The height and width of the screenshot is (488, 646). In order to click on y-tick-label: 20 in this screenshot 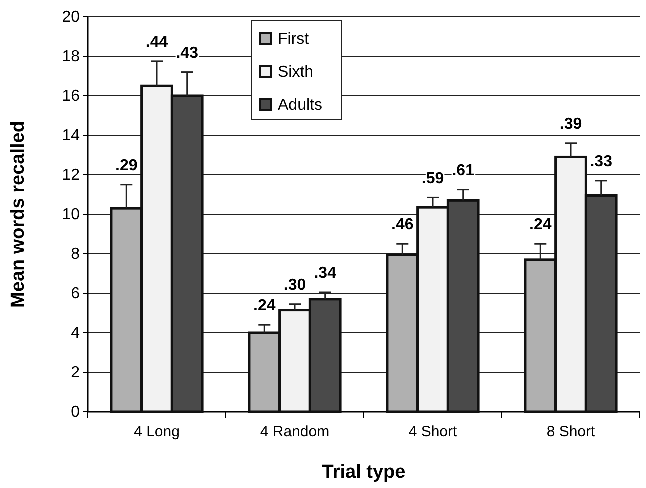, I will do `click(71, 17)`.